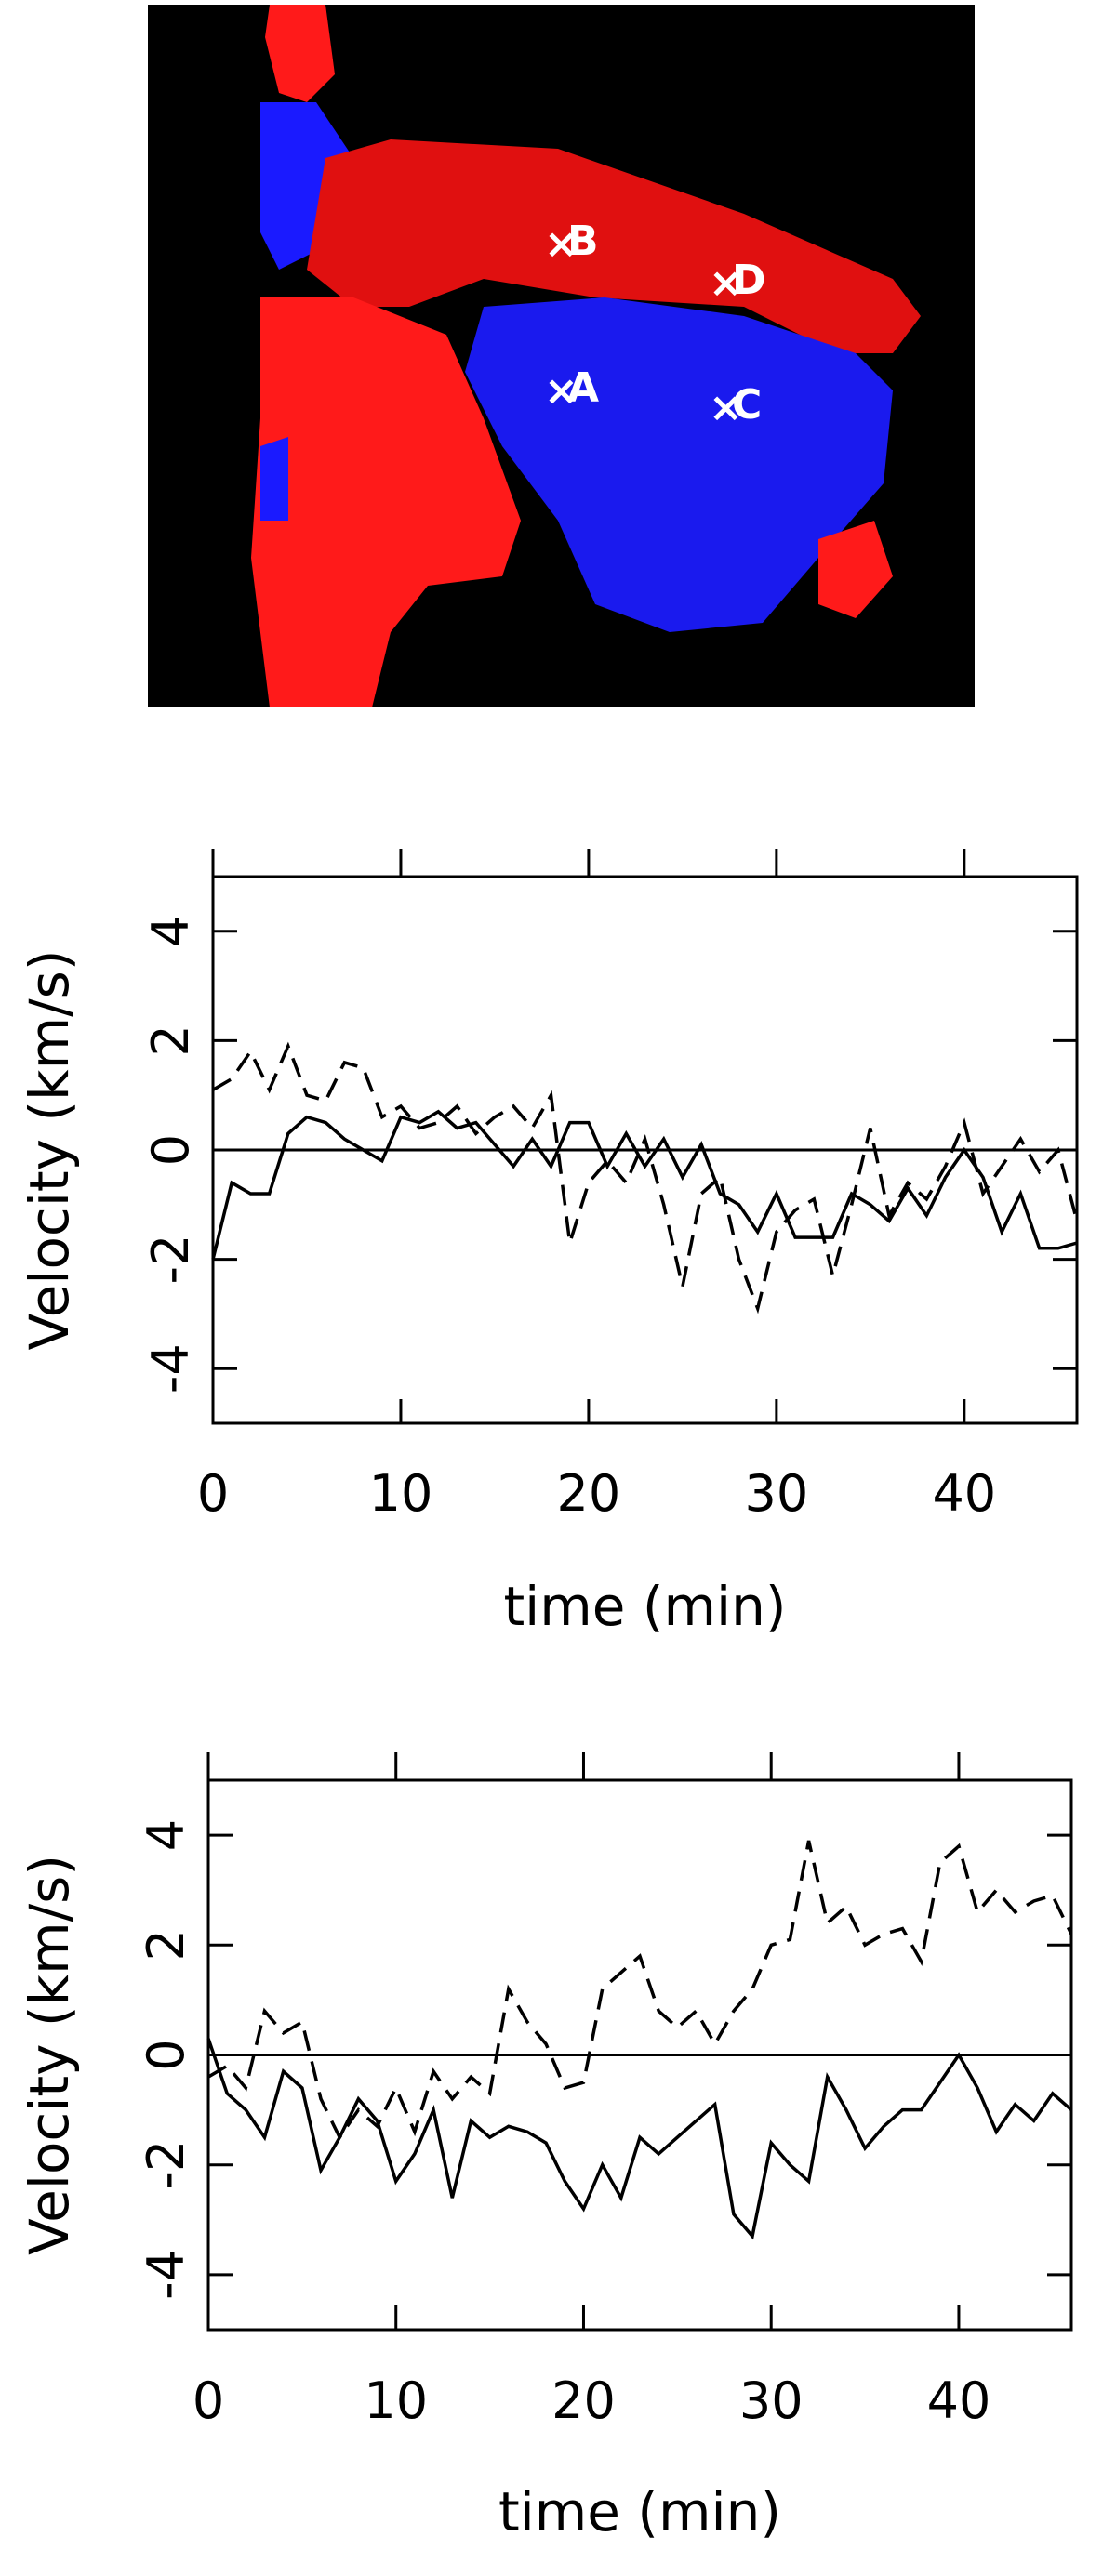 The height and width of the screenshot is (2576, 1116). I want to click on map-label: B, so click(583, 241).